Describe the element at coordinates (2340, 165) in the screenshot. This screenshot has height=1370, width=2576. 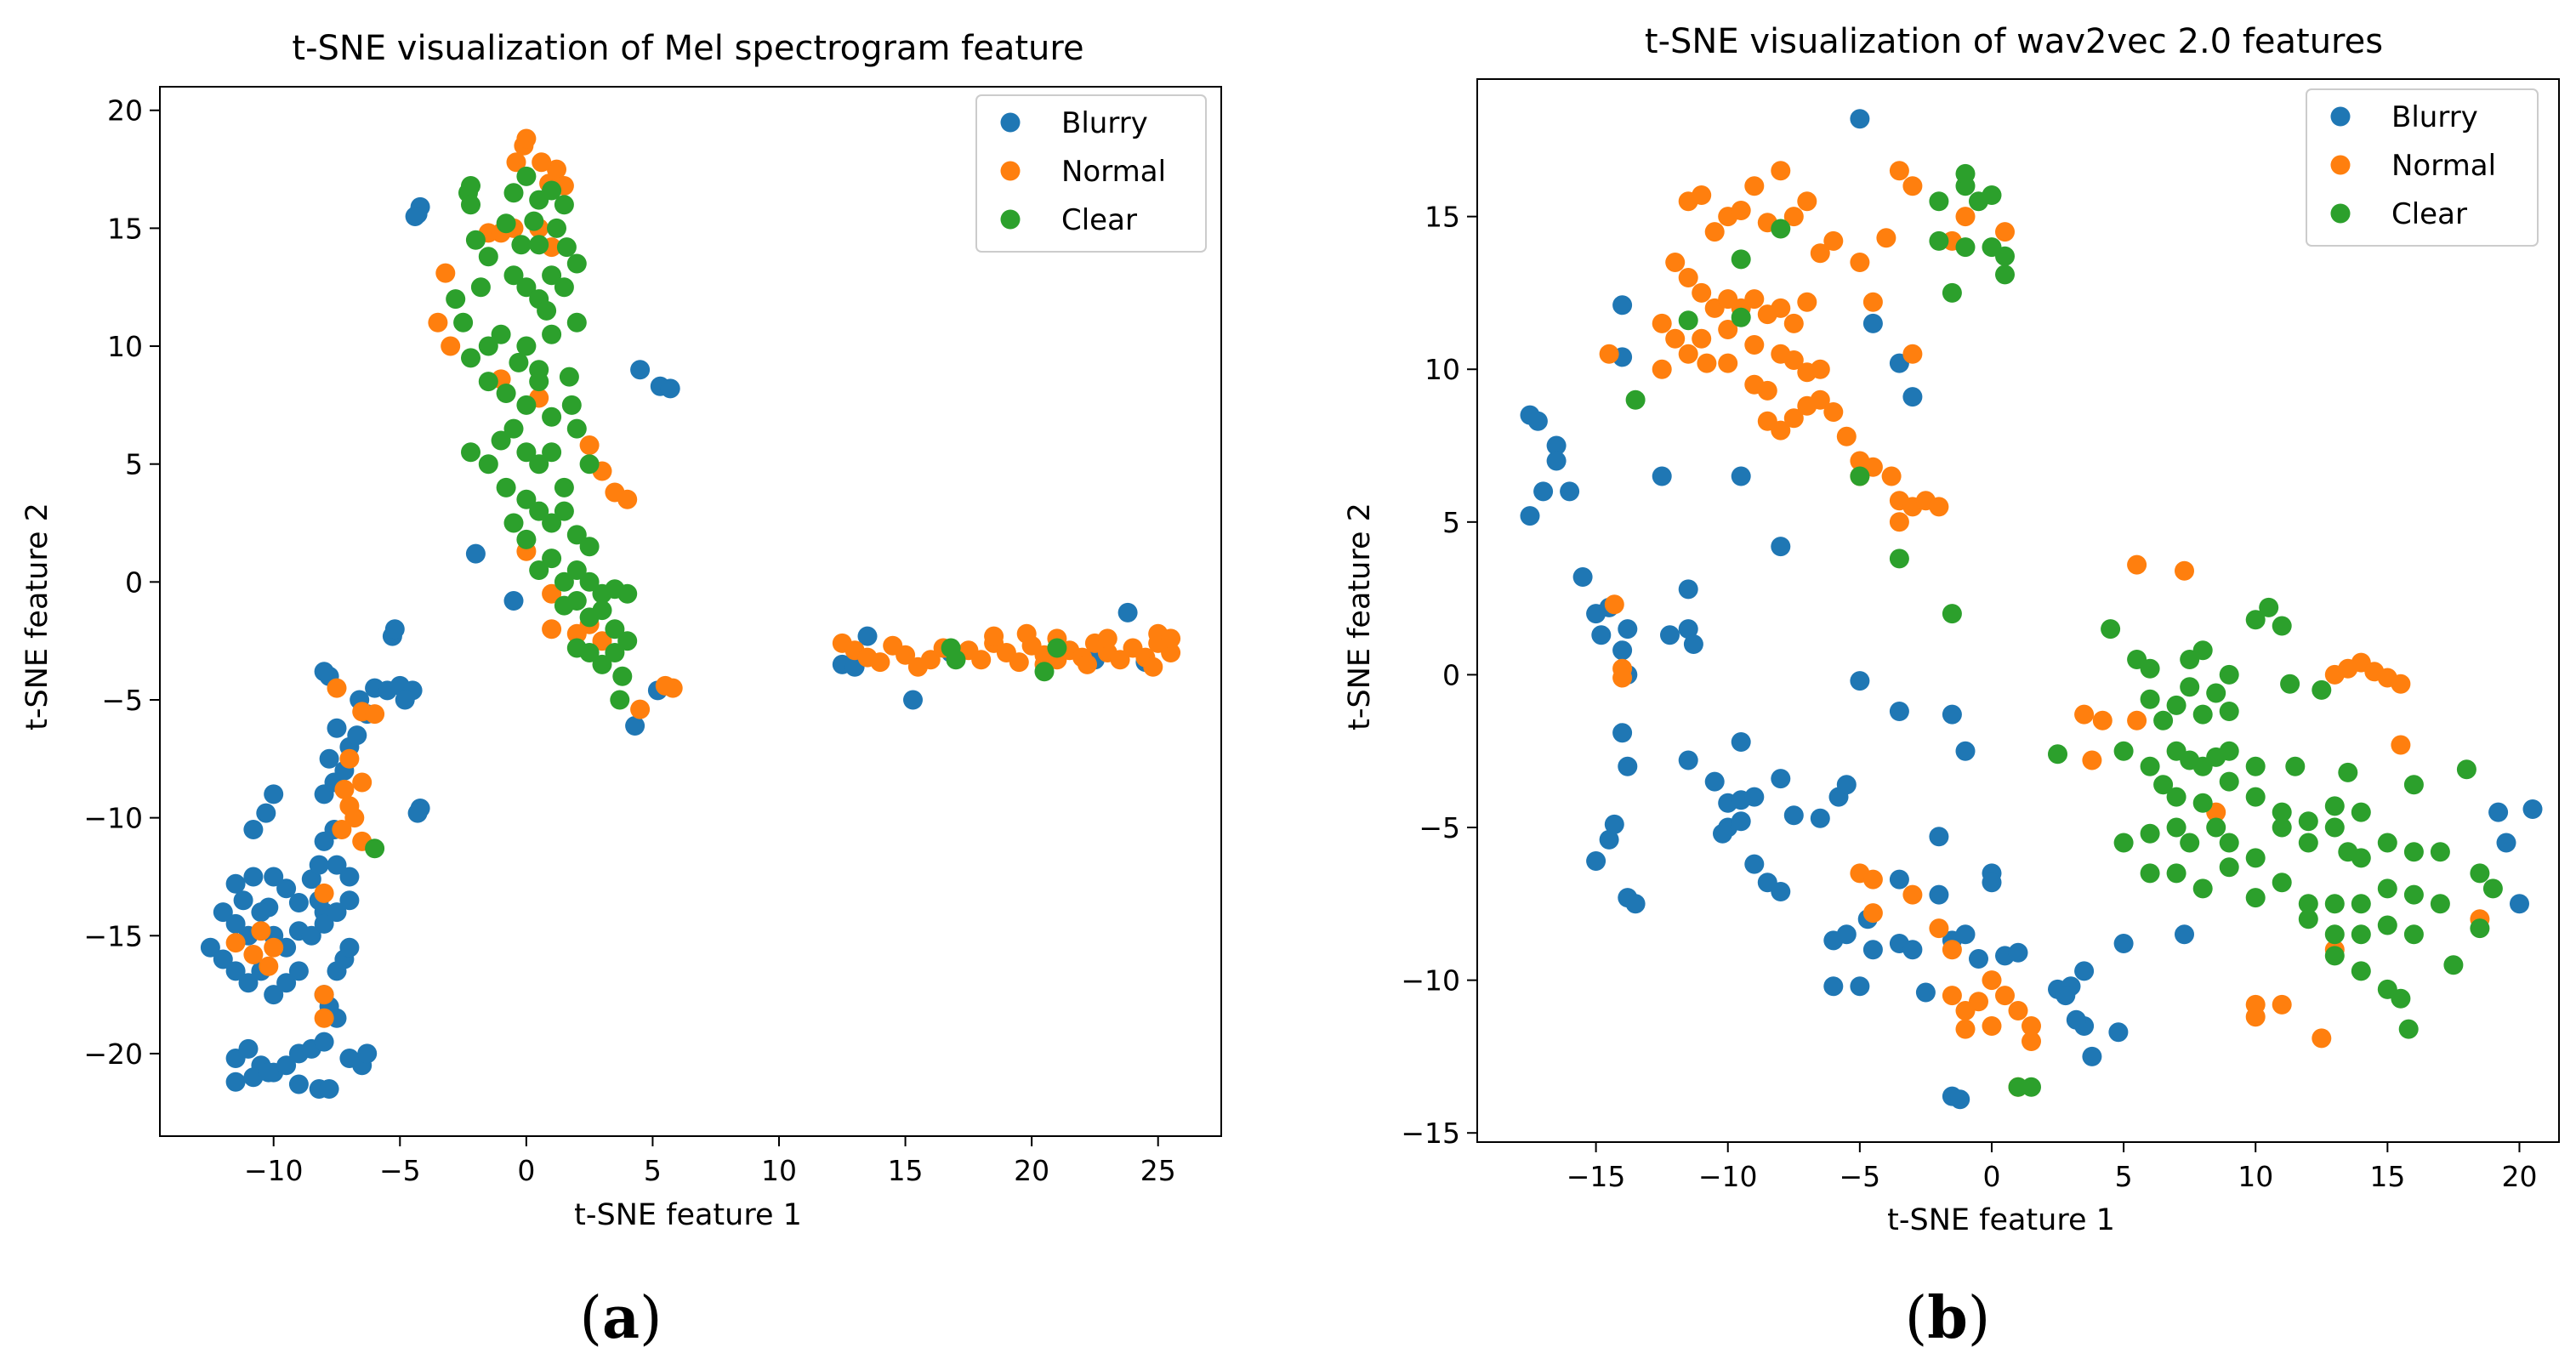
I see `legend-marker-normal` at that location.